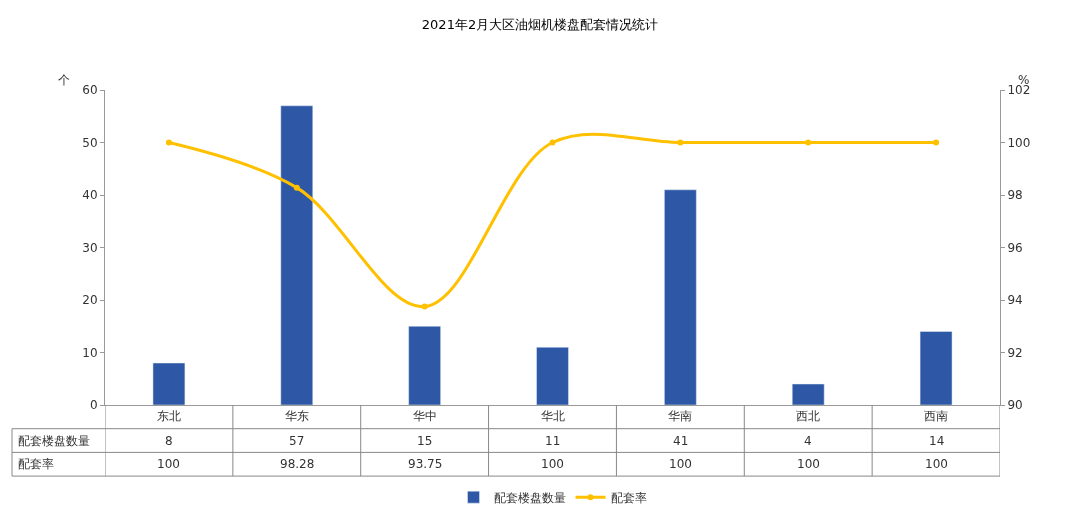 This screenshot has height=523, width=1080. Describe the element at coordinates (936, 416) in the screenshot. I see `x-tick-label: 西南` at that location.